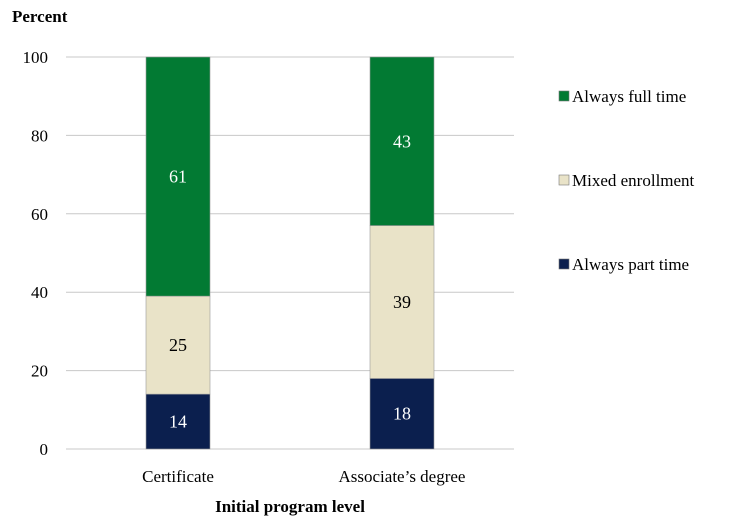 Image resolution: width=731 pixels, height=519 pixels. I want to click on y-tick-label: 100, so click(36, 57).